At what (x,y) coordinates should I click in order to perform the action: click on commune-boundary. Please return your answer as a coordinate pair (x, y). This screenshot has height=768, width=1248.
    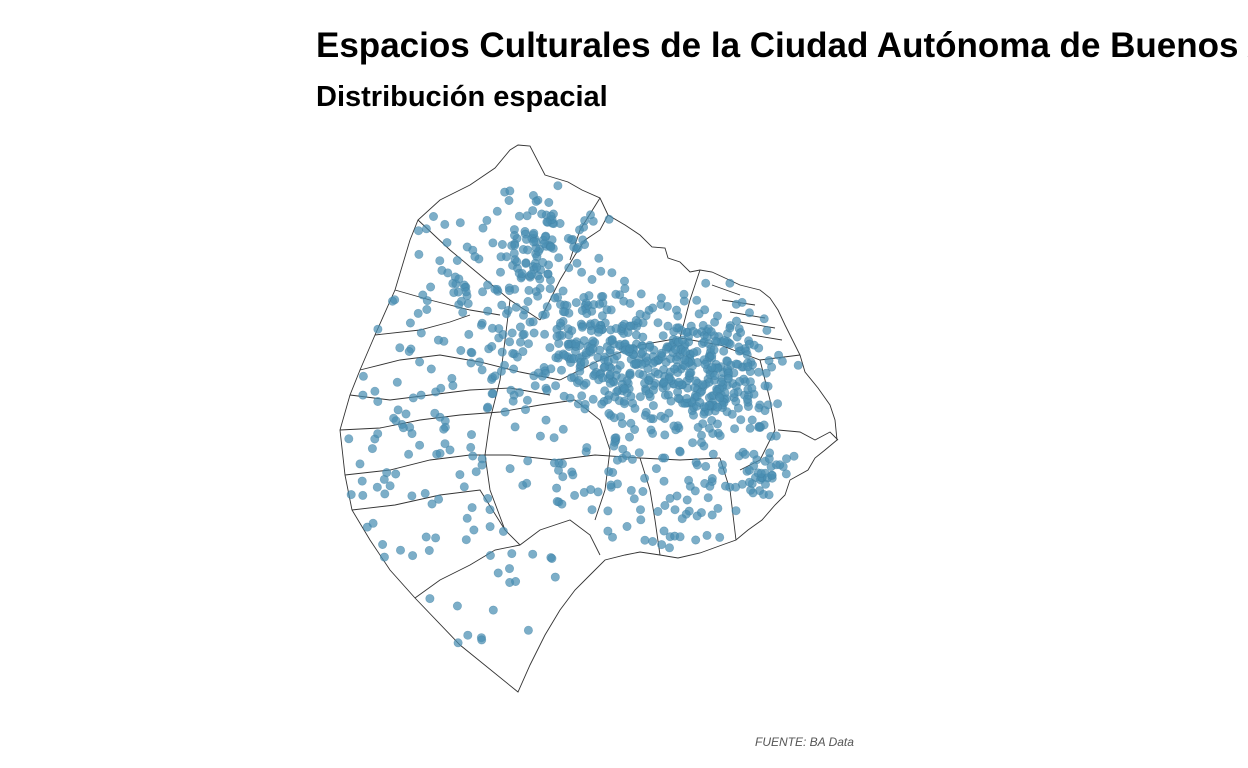
    Looking at the image, I should click on (467, 571).